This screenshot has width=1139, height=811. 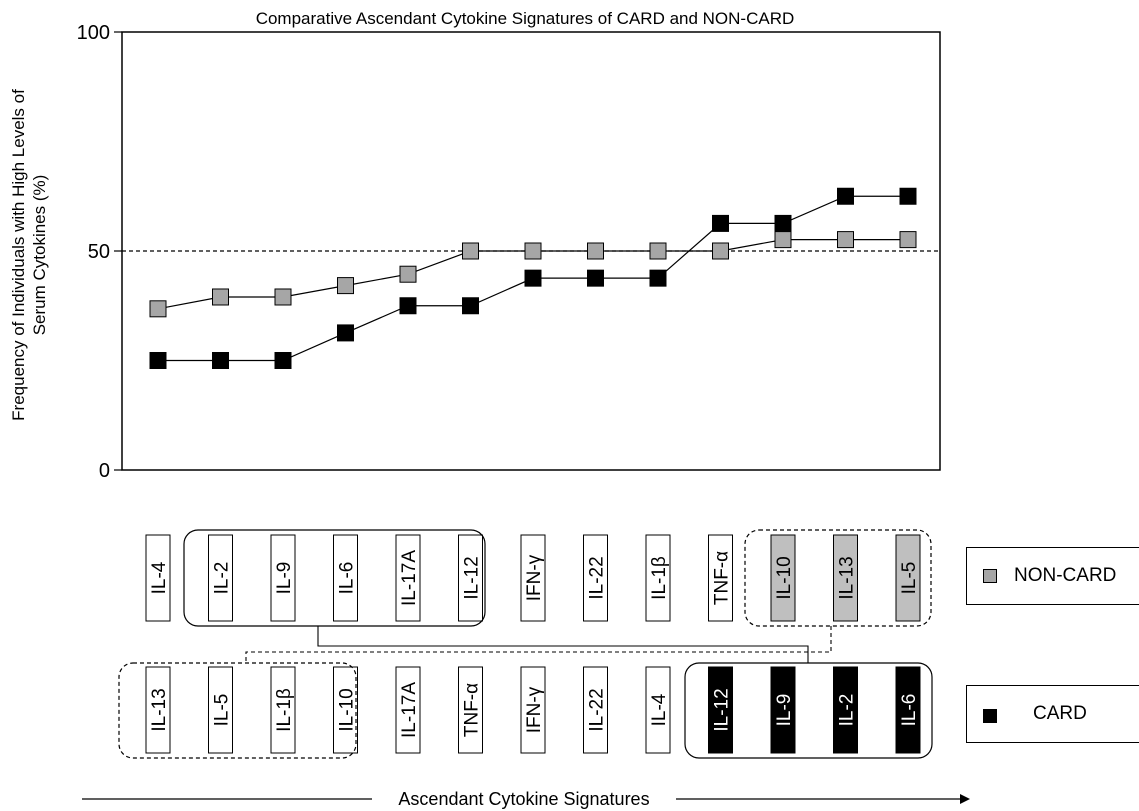 I want to click on connector-solid, so click(x=563, y=644).